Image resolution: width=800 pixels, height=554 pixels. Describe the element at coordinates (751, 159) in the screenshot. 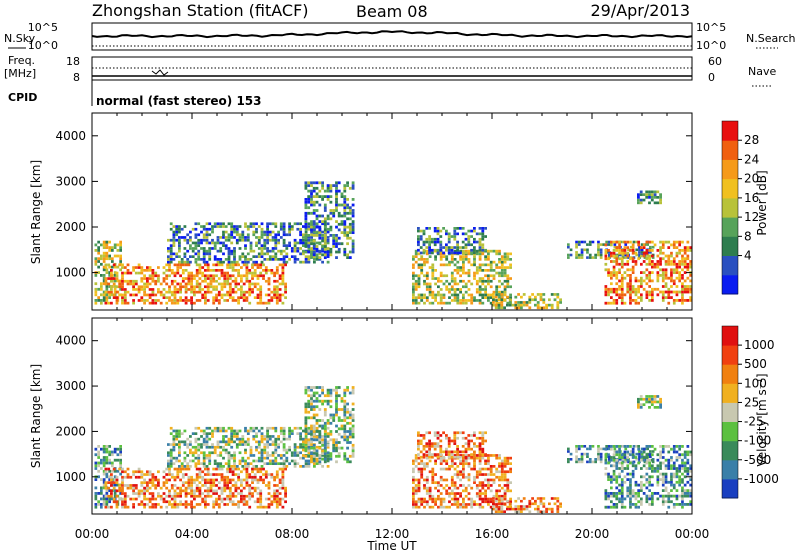

I see `colorbar-tick-label: 24` at that location.